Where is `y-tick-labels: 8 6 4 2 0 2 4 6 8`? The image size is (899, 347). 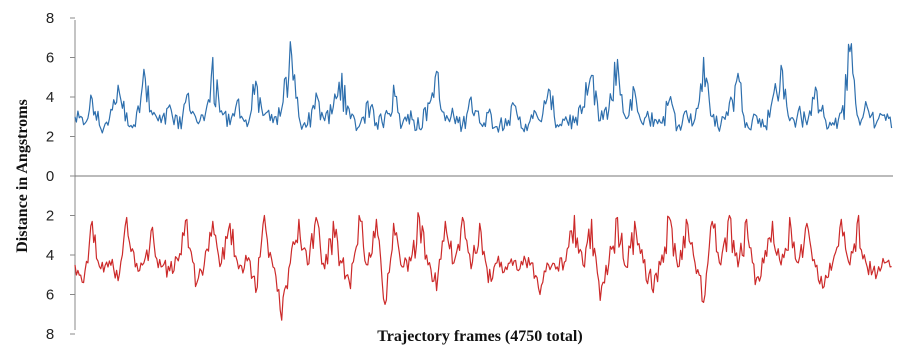
y-tick-labels: 8 6 4 2 0 2 4 6 8 is located at coordinates (50, 176).